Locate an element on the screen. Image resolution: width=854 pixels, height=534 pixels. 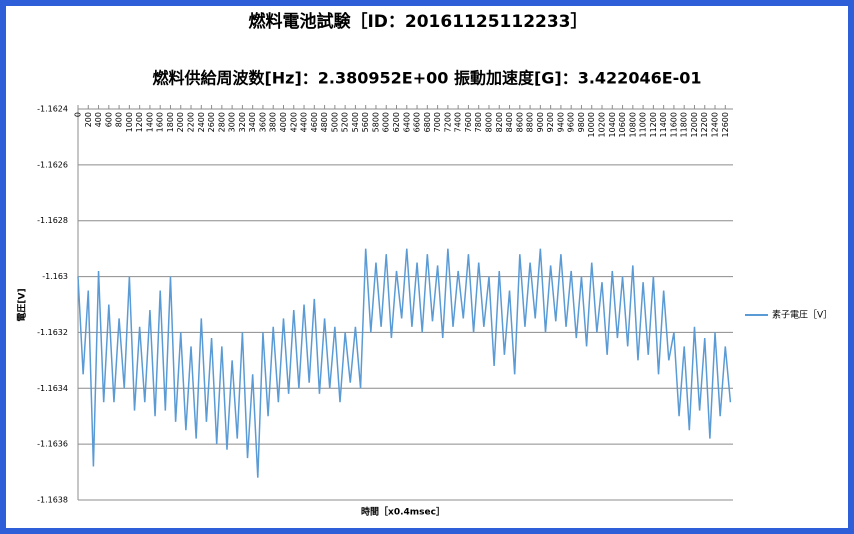
x-tick-label: 3400 is located at coordinates (252, 122).